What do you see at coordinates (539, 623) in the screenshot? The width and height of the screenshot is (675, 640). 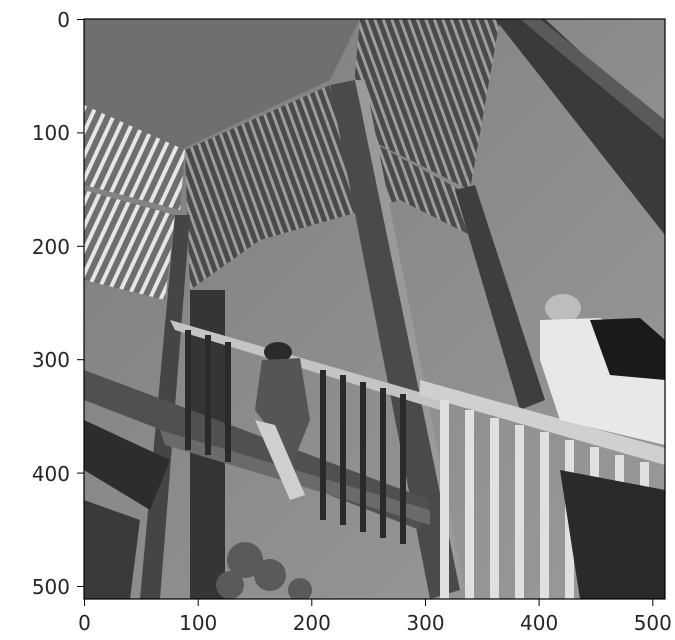 I see `x-tick-label: 400` at bounding box center [539, 623].